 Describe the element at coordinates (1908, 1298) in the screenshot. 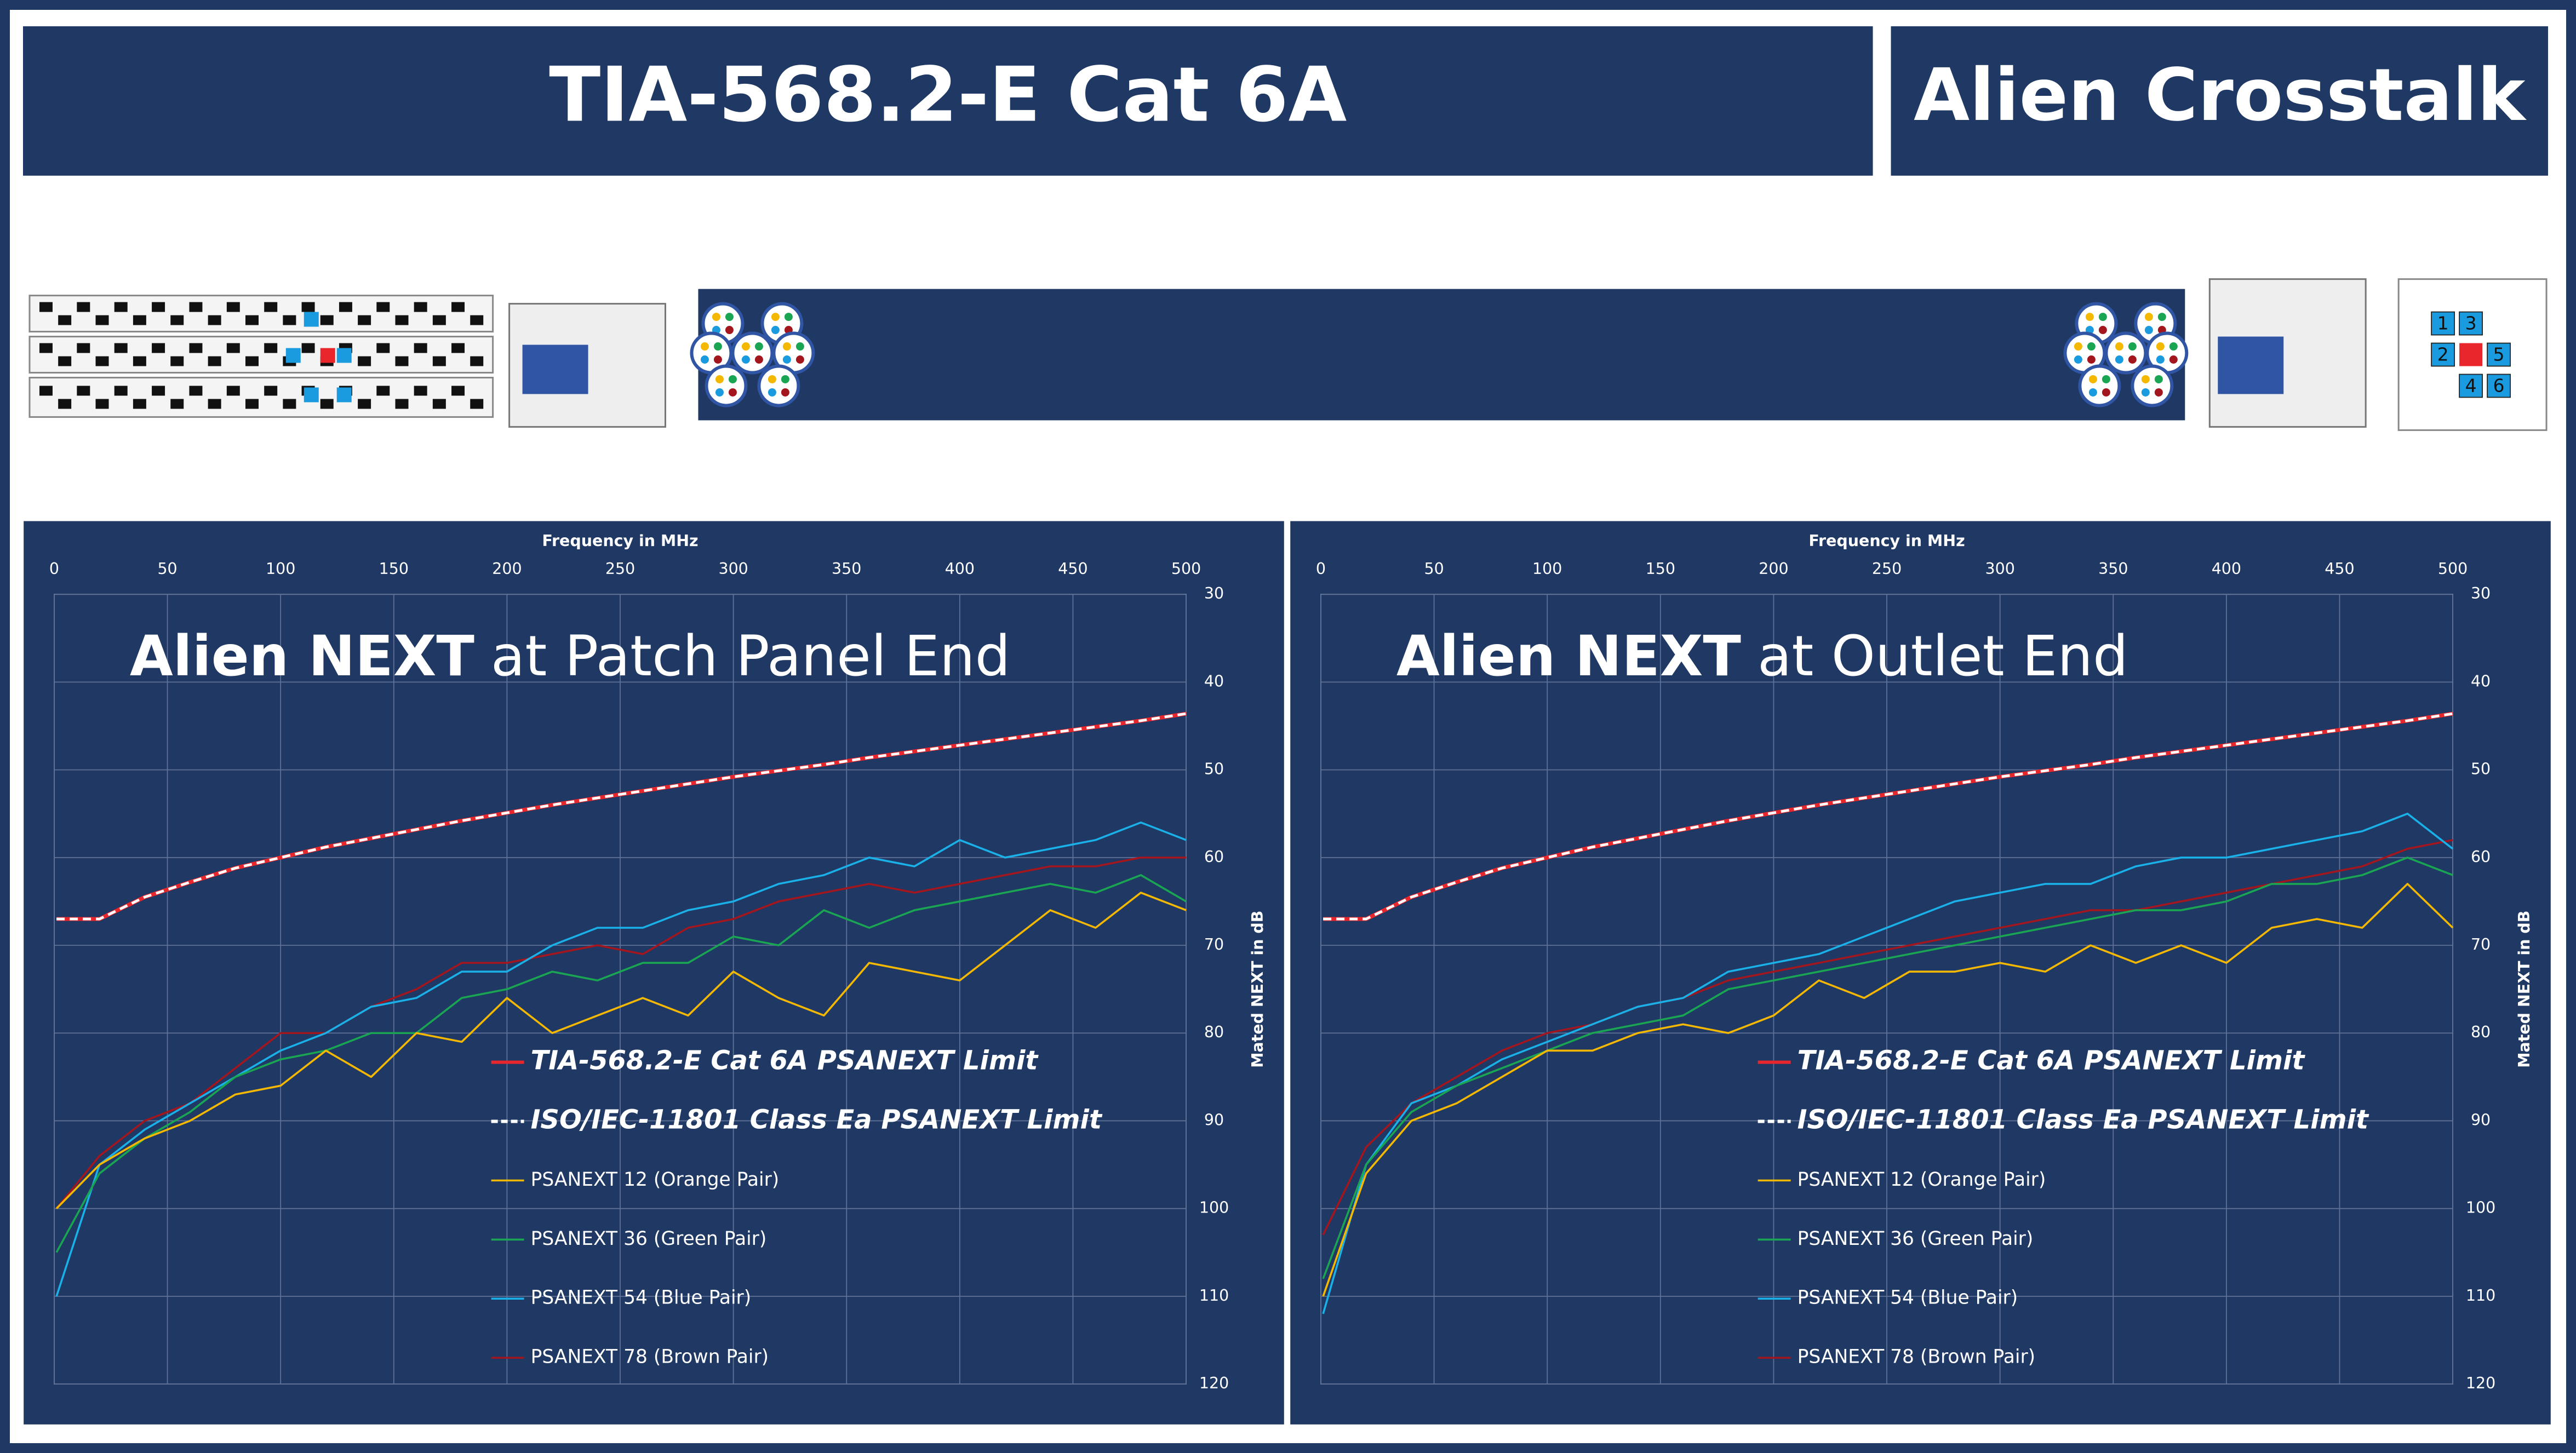

I see `legend-label: PSANEXT 54 (Blue Pair)` at that location.